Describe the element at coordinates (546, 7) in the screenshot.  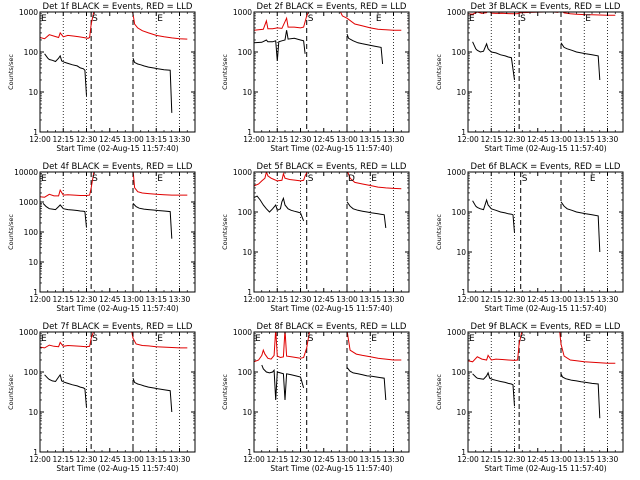
I see `chart-title: Det 3f BLACK = Events, RED = LLD` at that location.